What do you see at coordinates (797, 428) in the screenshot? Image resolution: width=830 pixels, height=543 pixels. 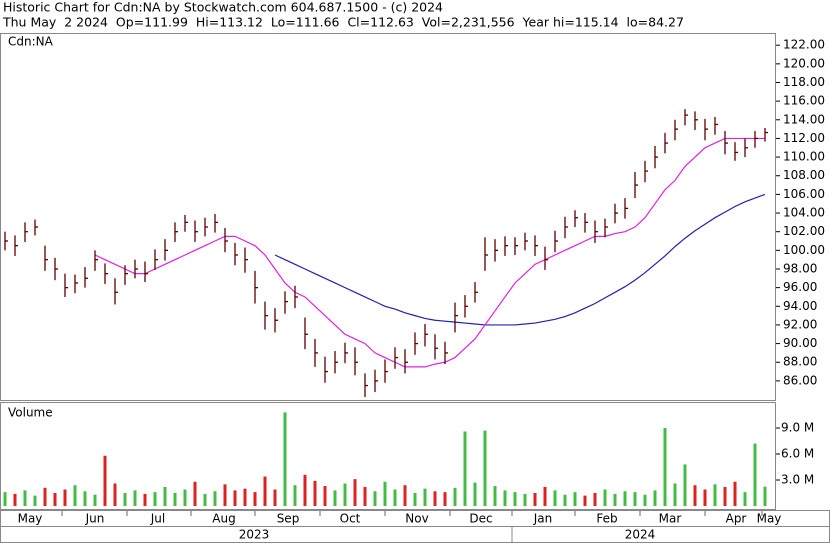 I see `volume-y-tick-label: 9.0 M` at bounding box center [797, 428].